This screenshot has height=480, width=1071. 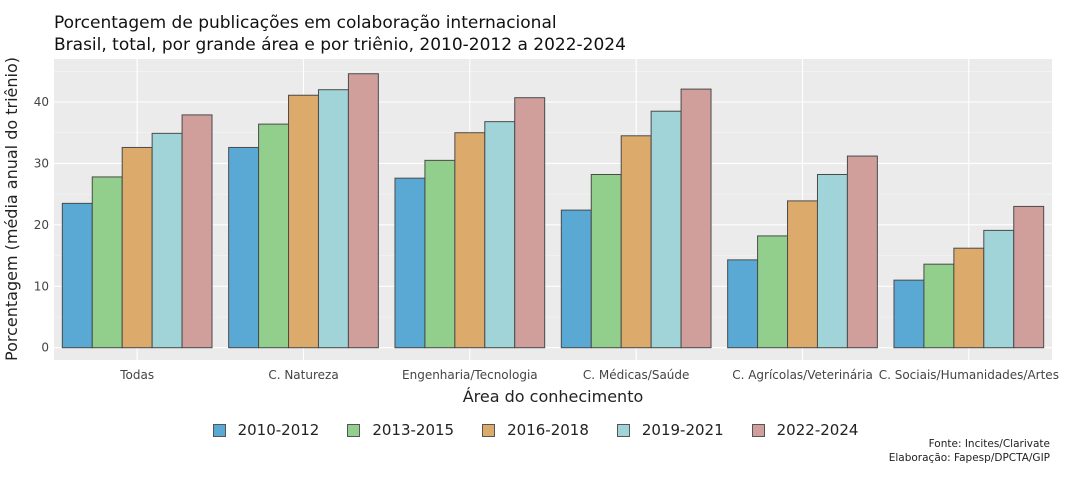 What do you see at coordinates (11, 209) in the screenshot?
I see `y-axis-title: Porcentagem (média anual do triênio)` at bounding box center [11, 209].